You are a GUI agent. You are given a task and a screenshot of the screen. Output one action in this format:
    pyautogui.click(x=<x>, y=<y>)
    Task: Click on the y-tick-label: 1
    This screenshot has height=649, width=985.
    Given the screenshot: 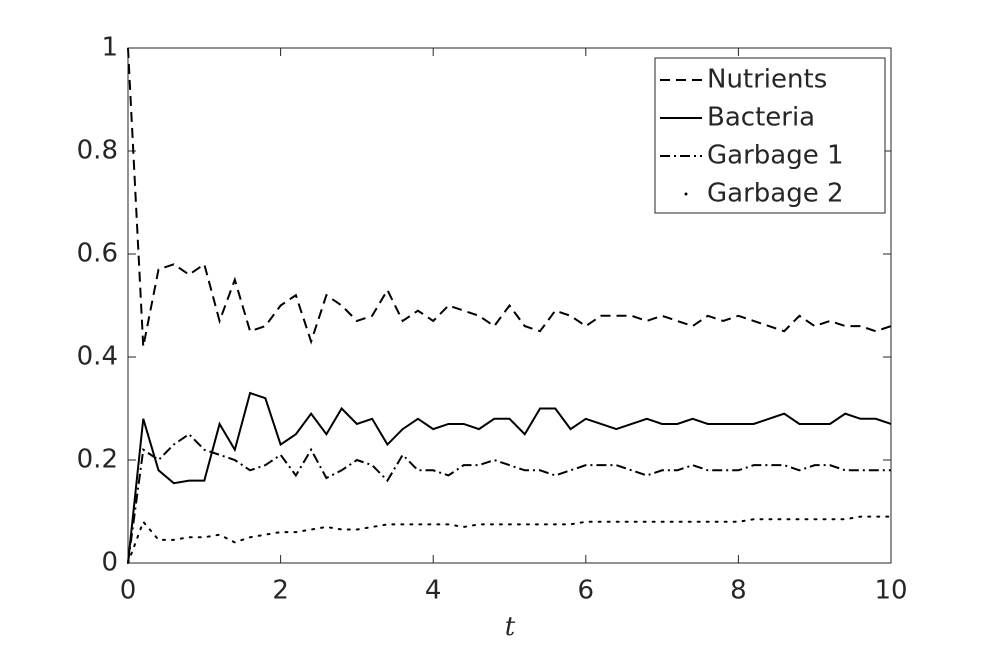 What is the action you would take?
    pyautogui.click(x=109, y=48)
    